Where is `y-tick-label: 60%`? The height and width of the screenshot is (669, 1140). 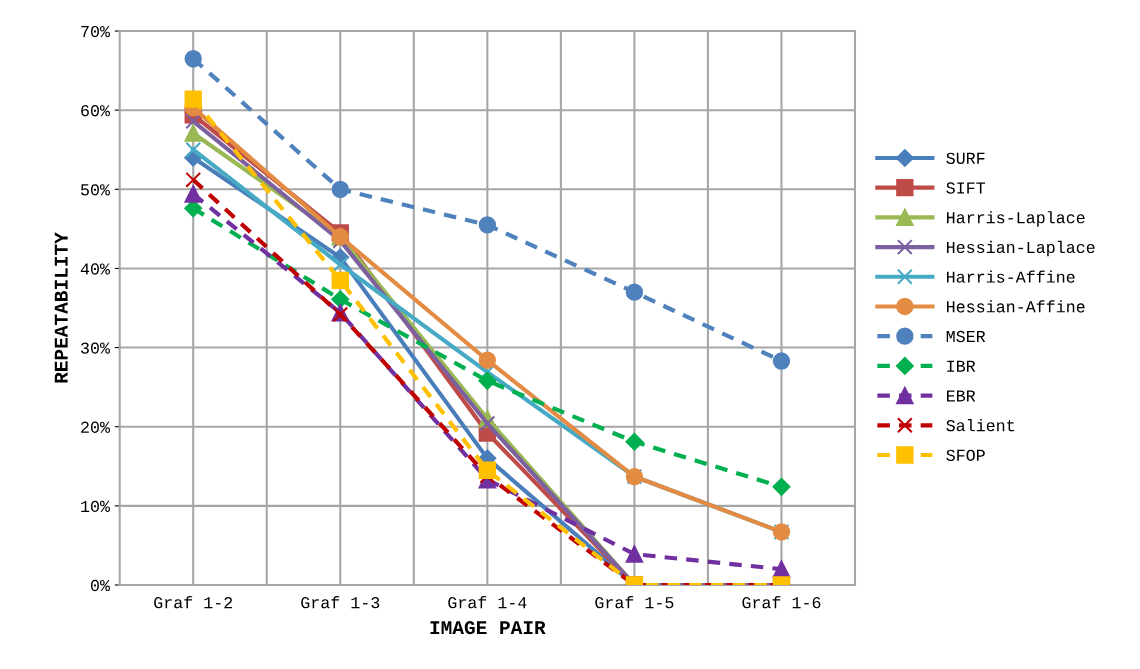 y-tick-label: 60% is located at coordinates (95, 111).